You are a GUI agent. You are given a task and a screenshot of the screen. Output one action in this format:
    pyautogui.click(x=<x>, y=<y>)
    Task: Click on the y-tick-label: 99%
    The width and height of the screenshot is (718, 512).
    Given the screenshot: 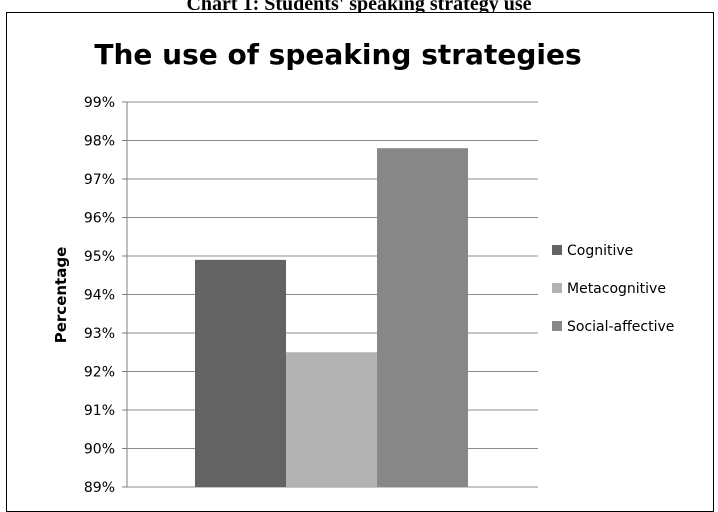 What is the action you would take?
    pyautogui.click(x=99, y=103)
    